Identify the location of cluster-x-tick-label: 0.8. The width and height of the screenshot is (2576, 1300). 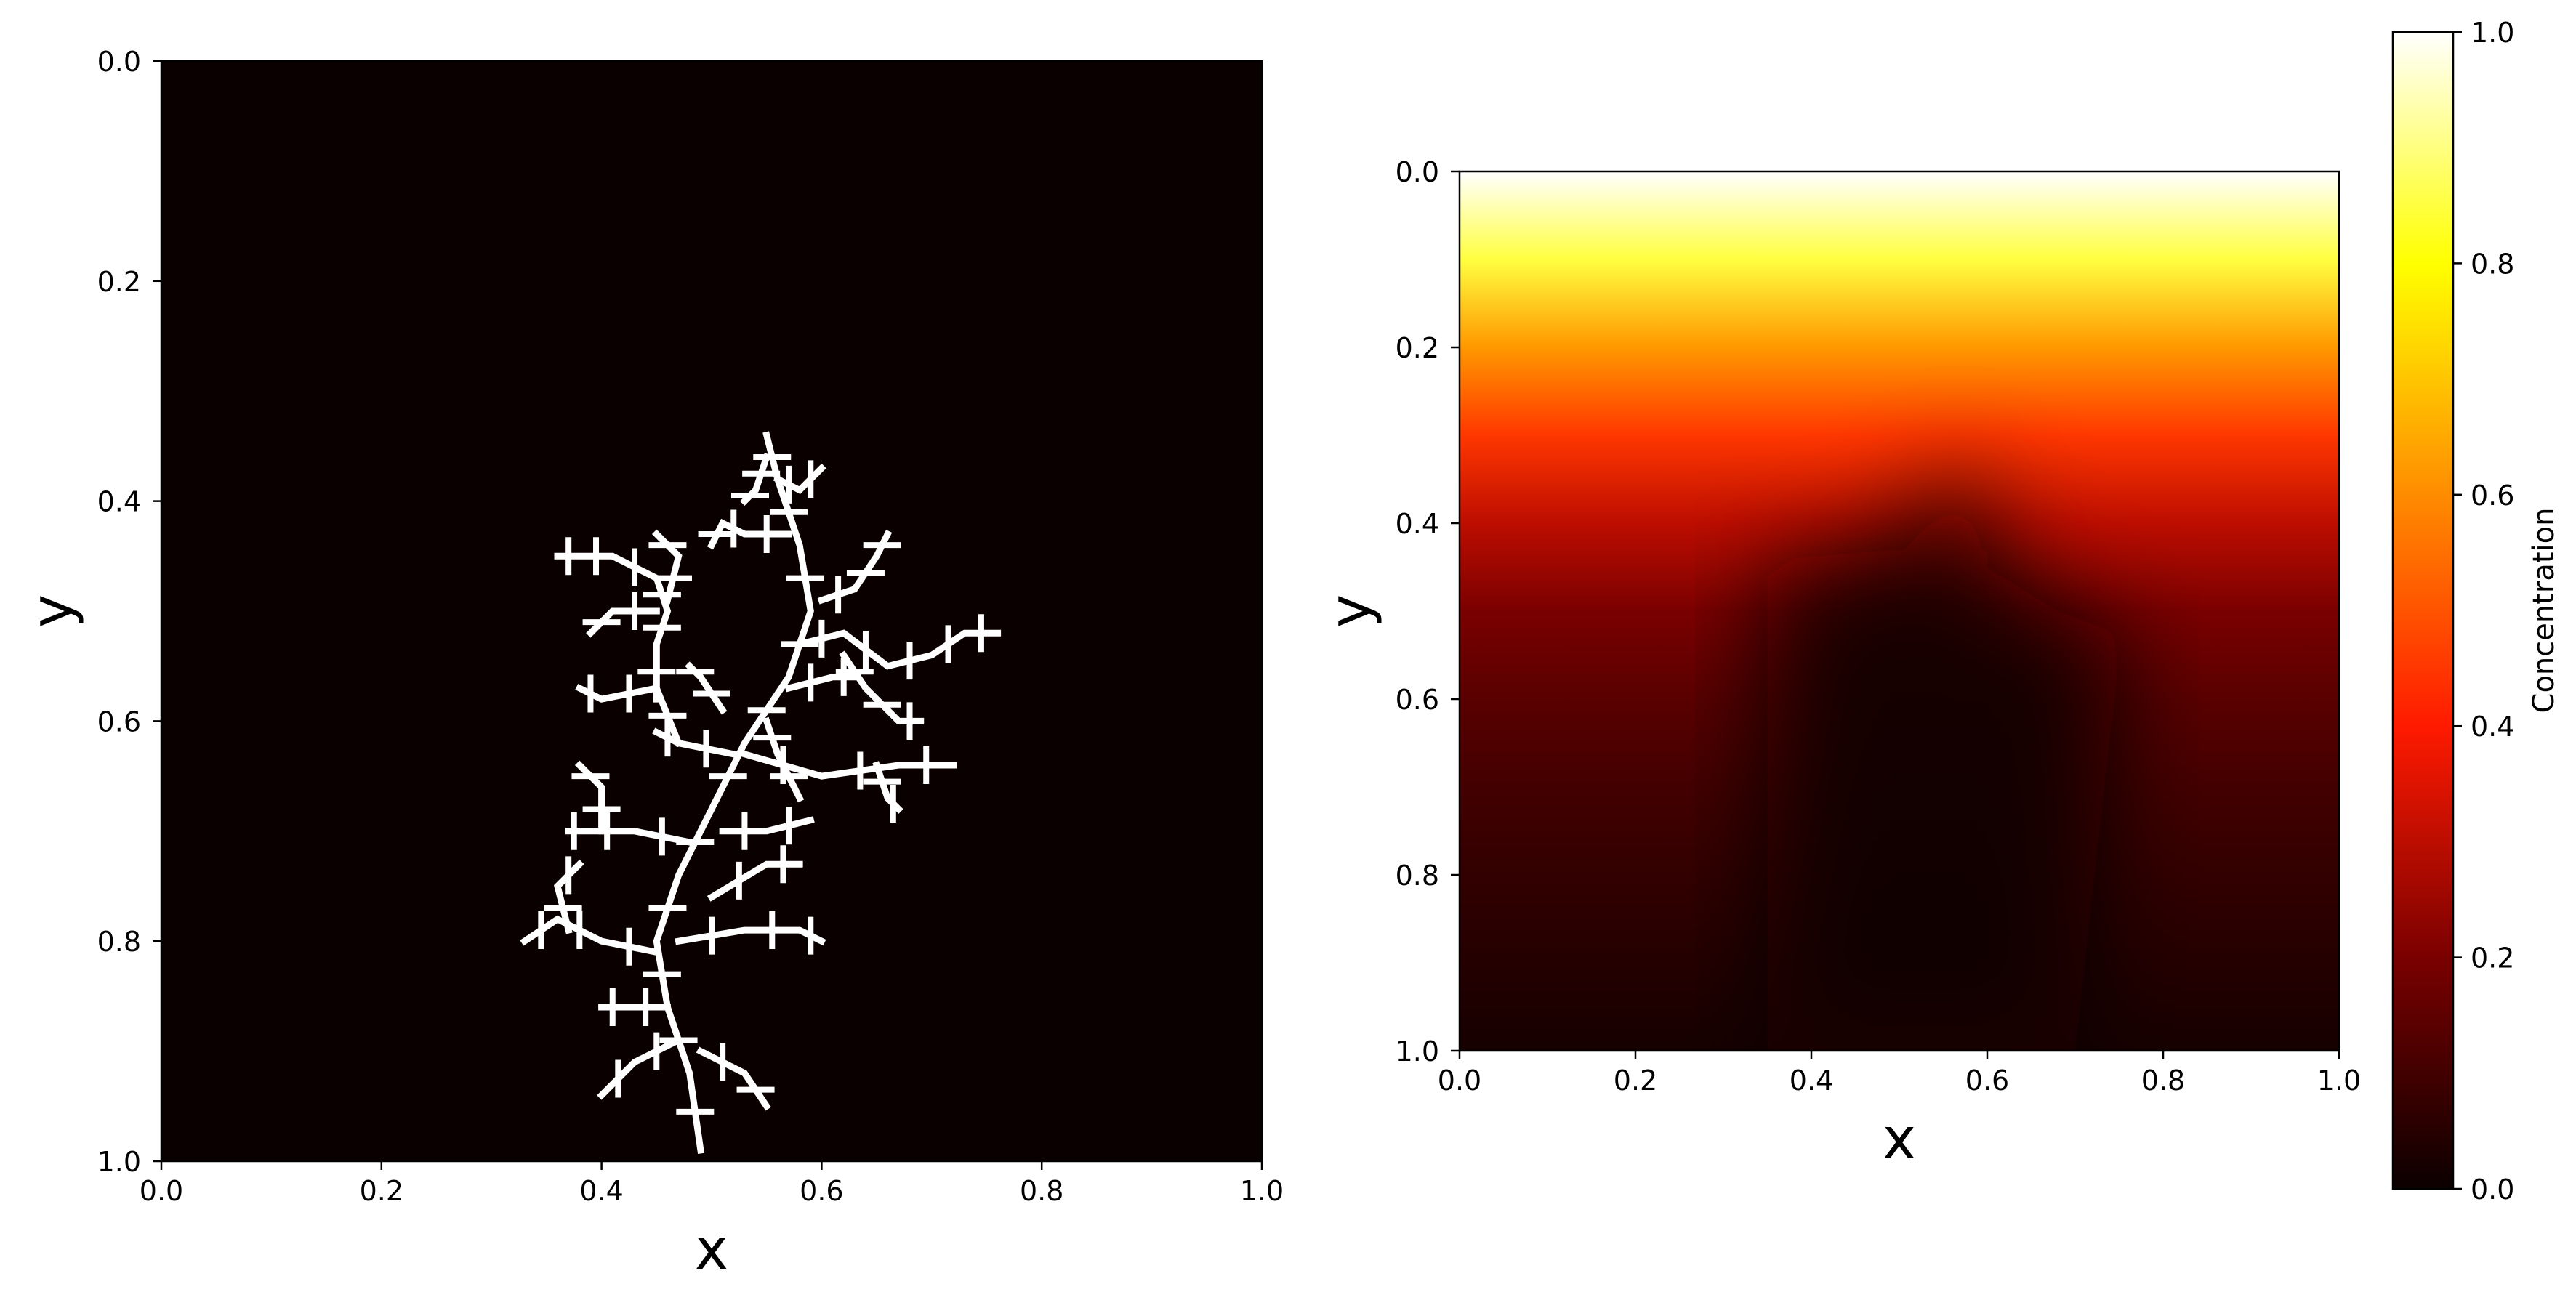
(1041, 1191).